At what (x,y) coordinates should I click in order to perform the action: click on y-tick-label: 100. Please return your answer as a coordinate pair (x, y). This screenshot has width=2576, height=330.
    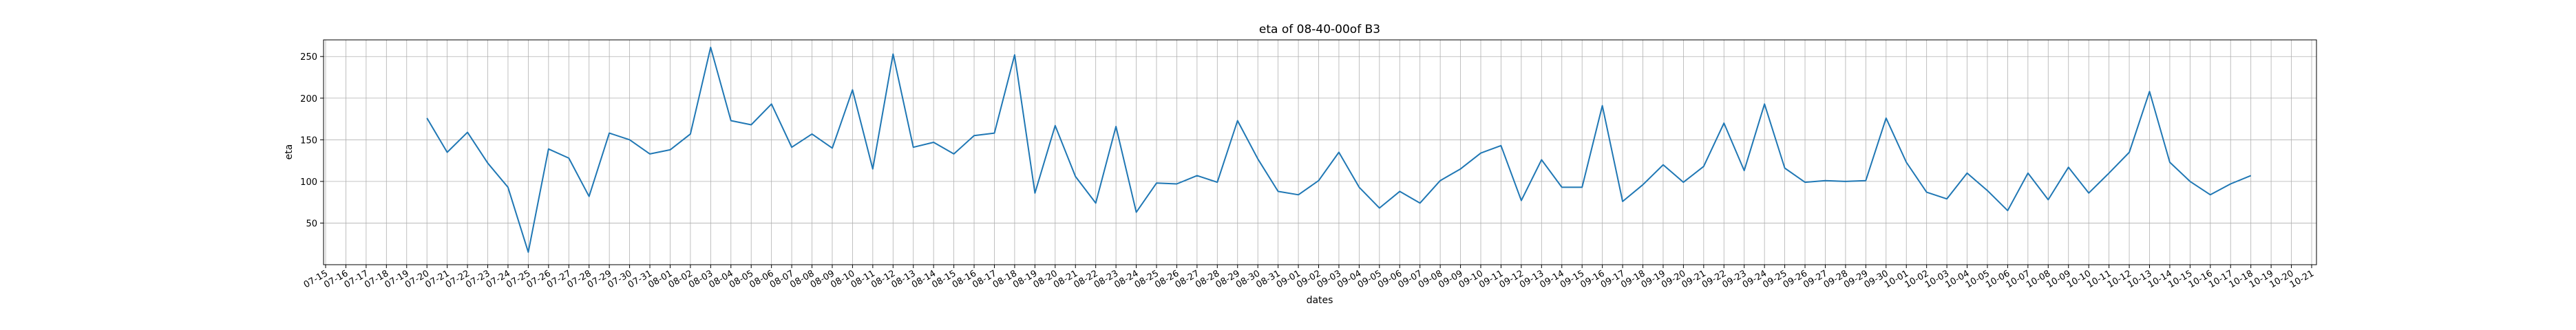
    Looking at the image, I should click on (309, 182).